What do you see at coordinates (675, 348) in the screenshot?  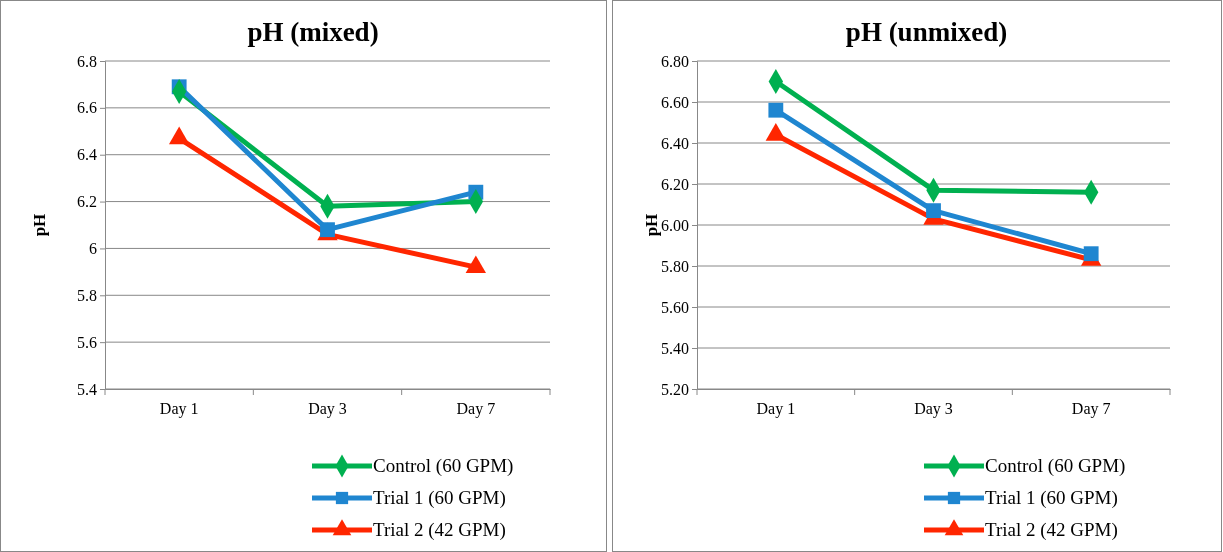 I see `y-tick-label: 5.40` at bounding box center [675, 348].